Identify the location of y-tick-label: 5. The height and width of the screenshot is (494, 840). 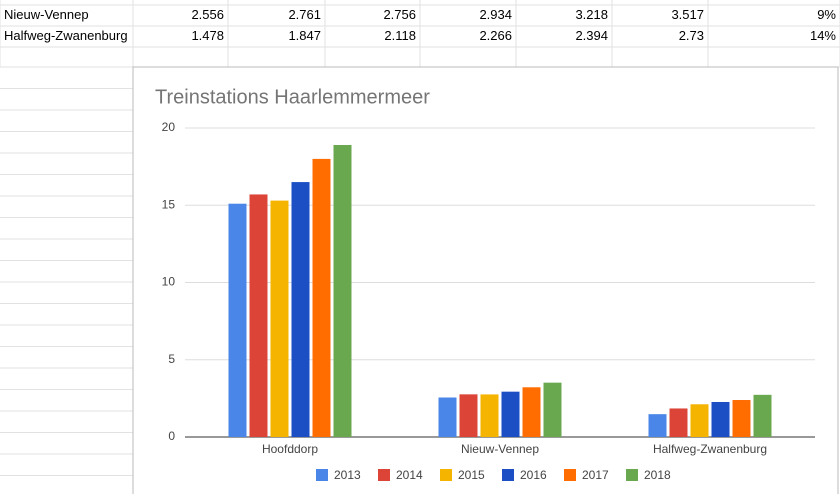
(171, 359).